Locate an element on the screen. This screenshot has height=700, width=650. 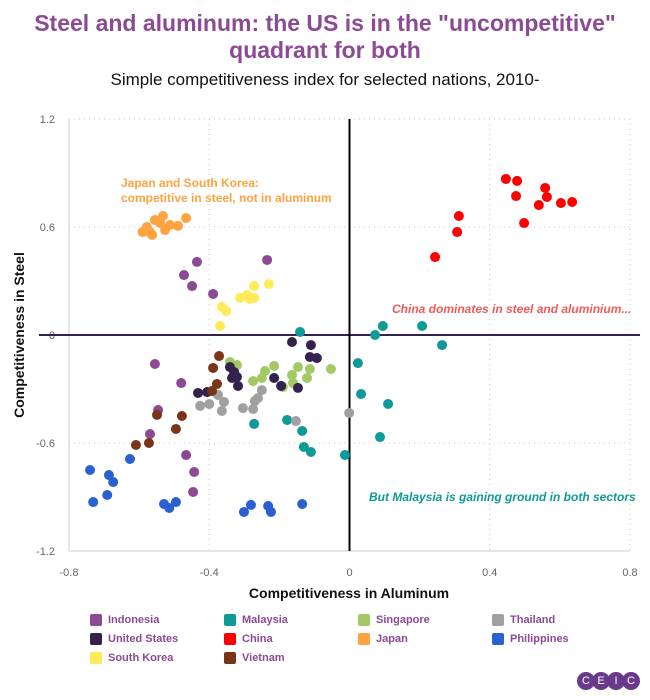
legend-item-thailand: Thailand is located at coordinates (559, 620).